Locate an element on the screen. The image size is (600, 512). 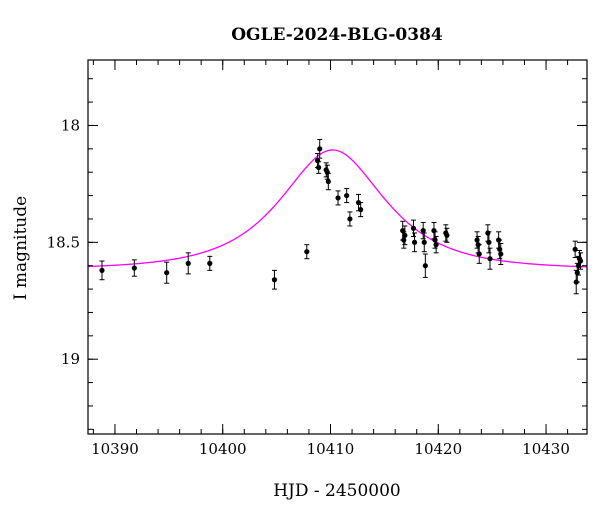
x-tick-label: 10420 is located at coordinates (438, 449).